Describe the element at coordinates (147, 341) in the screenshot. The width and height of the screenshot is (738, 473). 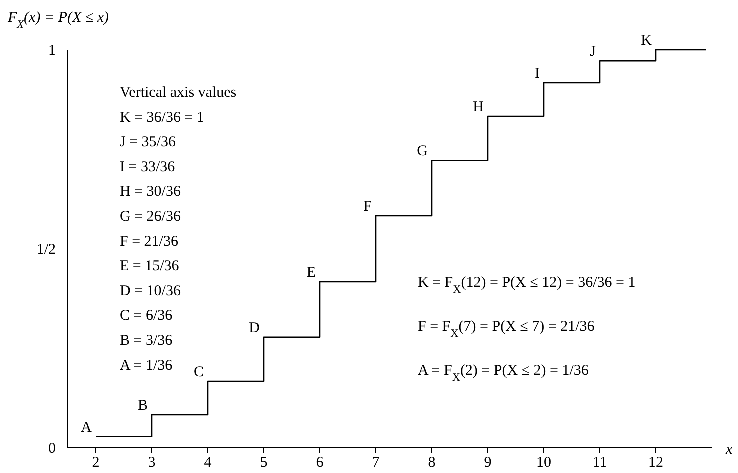
I see `annotation: B = 3/36` at that location.